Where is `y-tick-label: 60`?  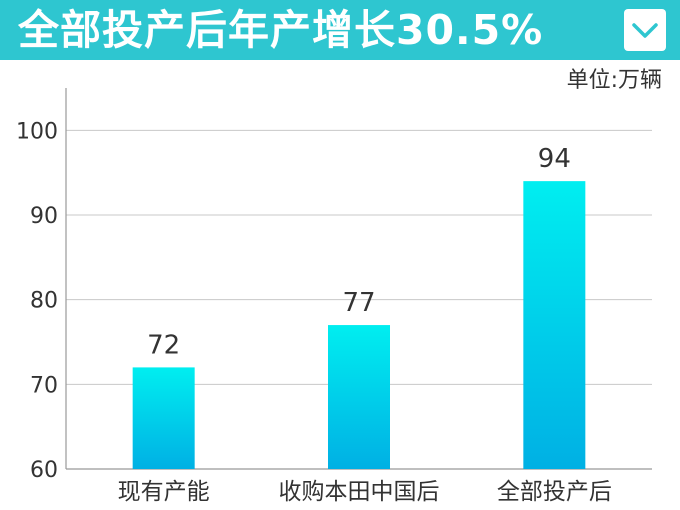
y-tick-label: 60 is located at coordinates (44, 470).